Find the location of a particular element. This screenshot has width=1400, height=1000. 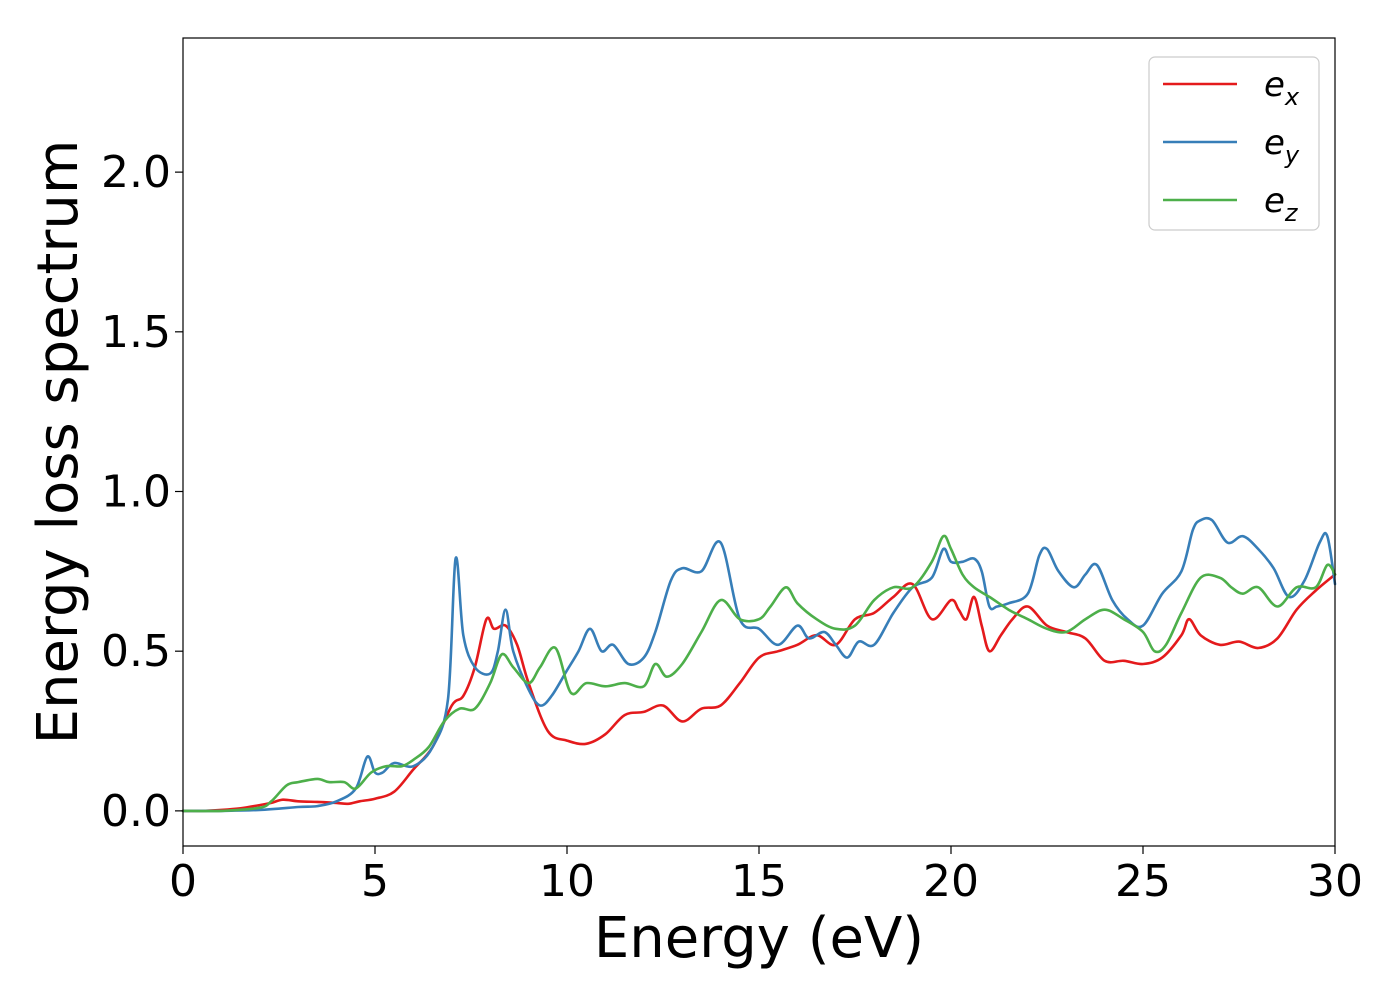

legend-label-e-z: ez is located at coordinates (1281, 204).